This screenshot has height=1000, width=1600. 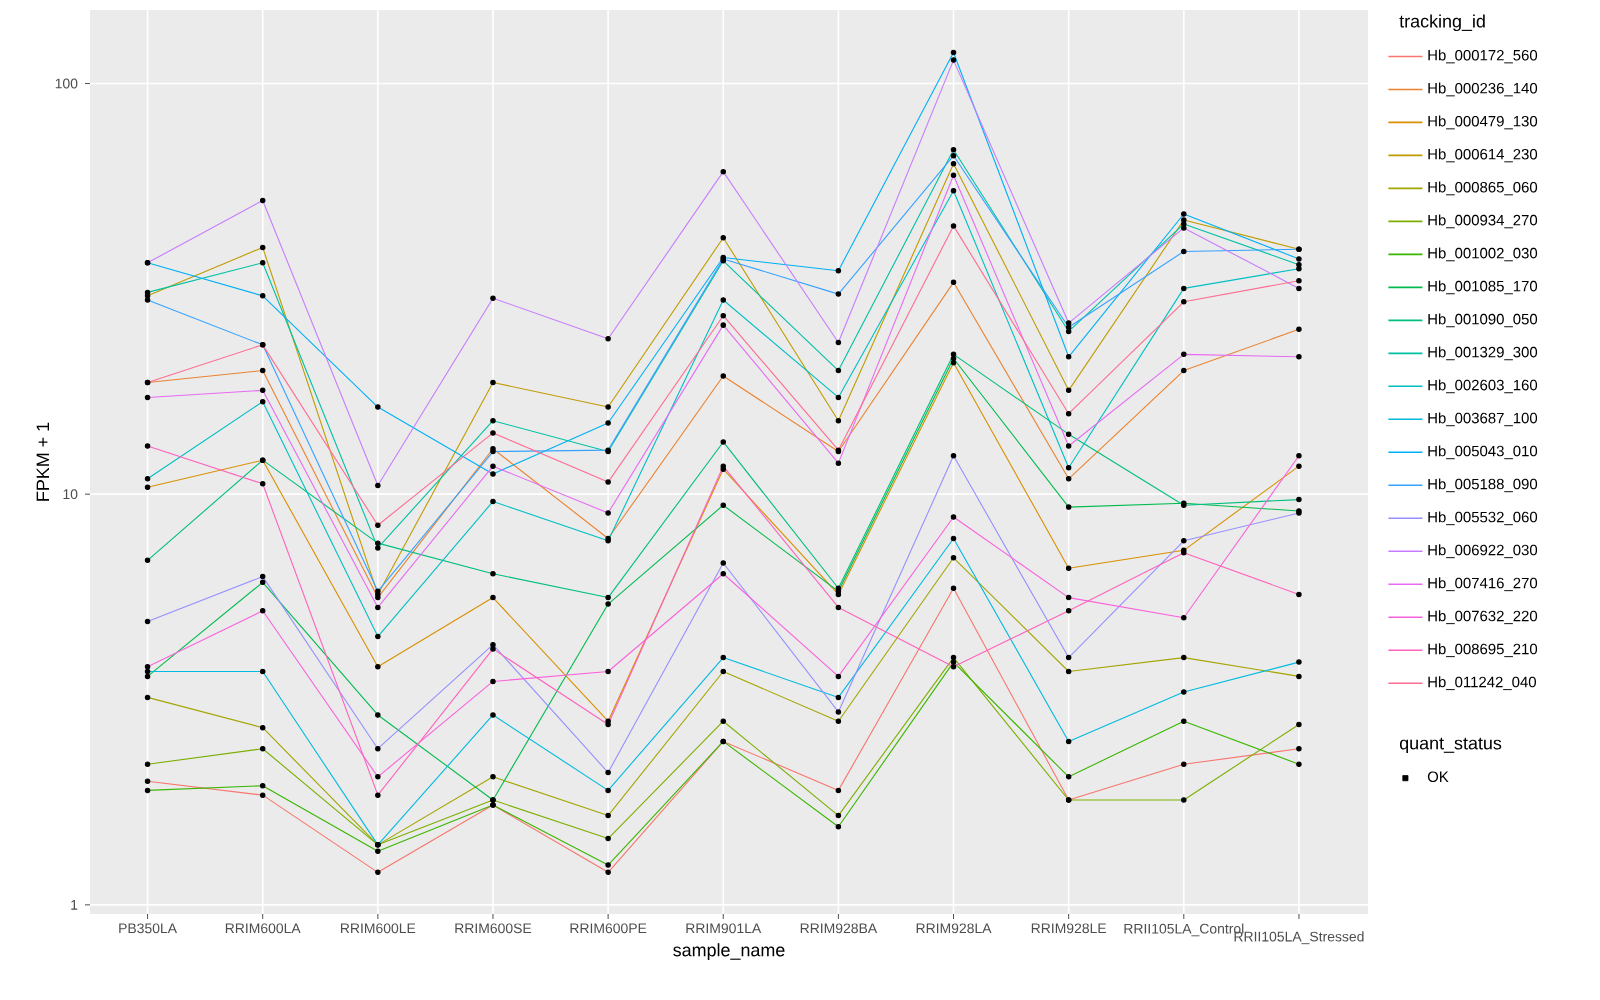 What do you see at coordinates (1442, 23) in the screenshot?
I see `legend-title: tracking_id` at bounding box center [1442, 23].